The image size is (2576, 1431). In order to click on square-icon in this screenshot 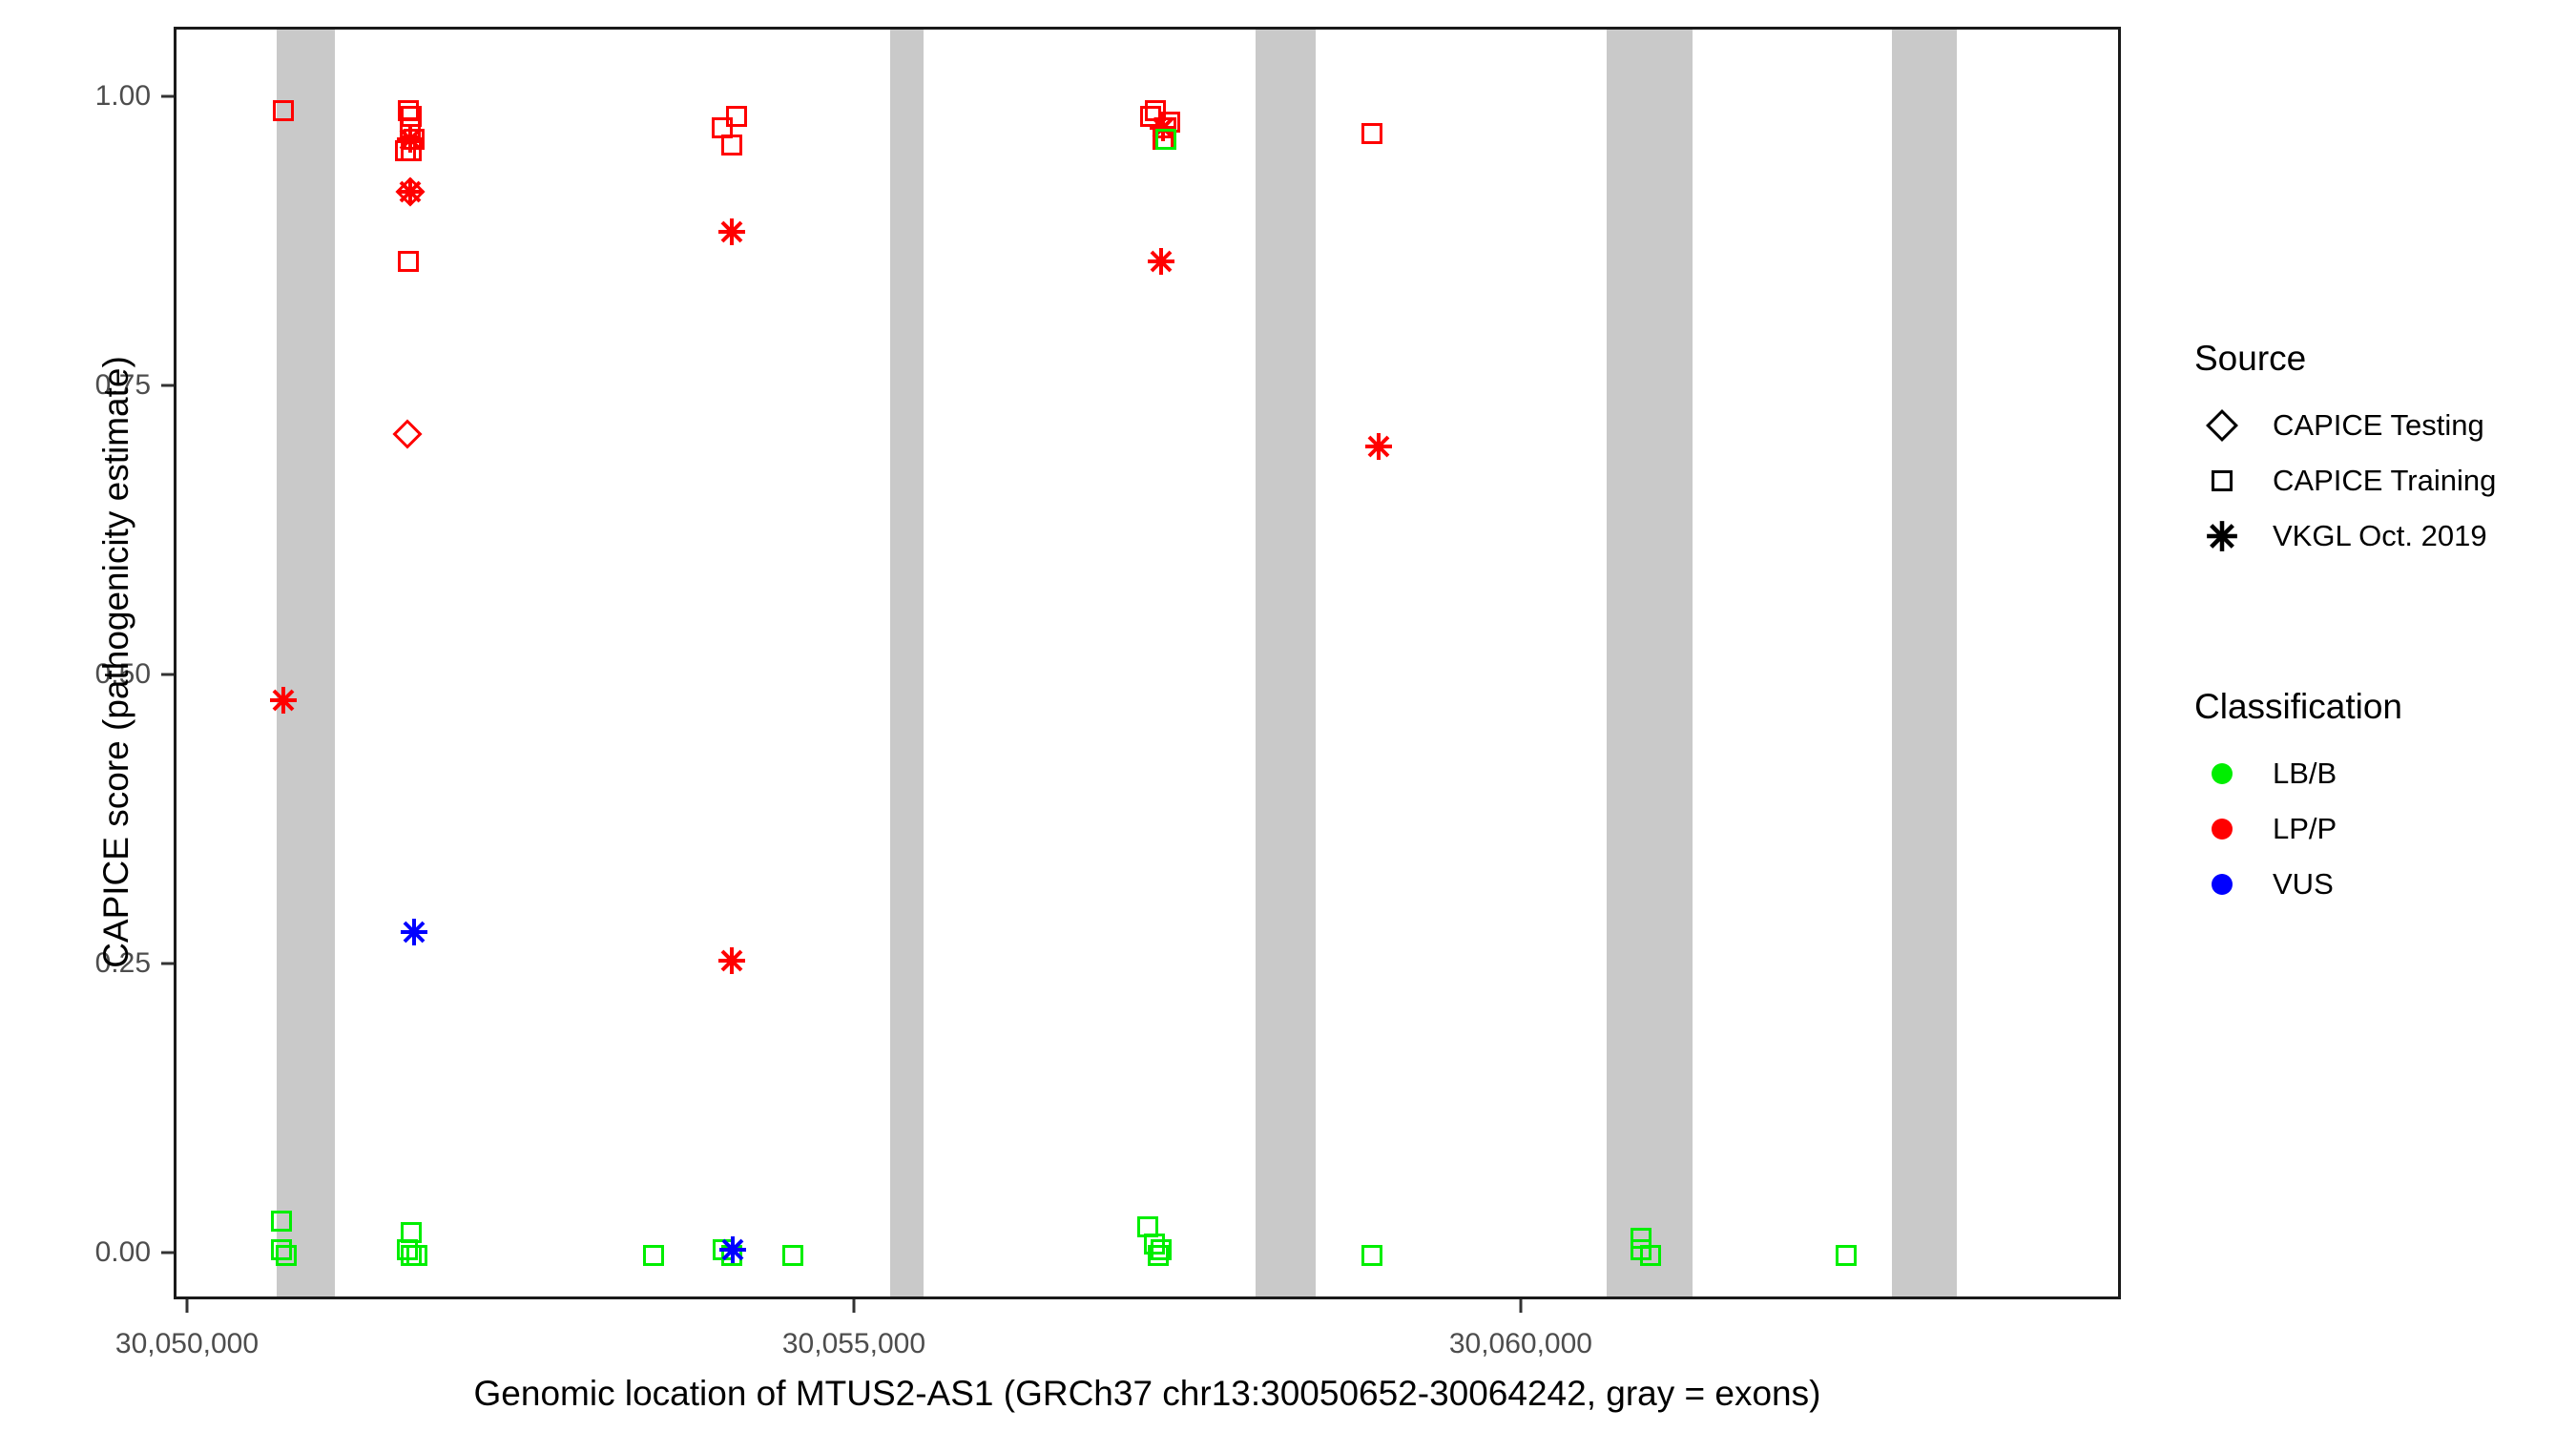, I will do `click(2222, 480)`.